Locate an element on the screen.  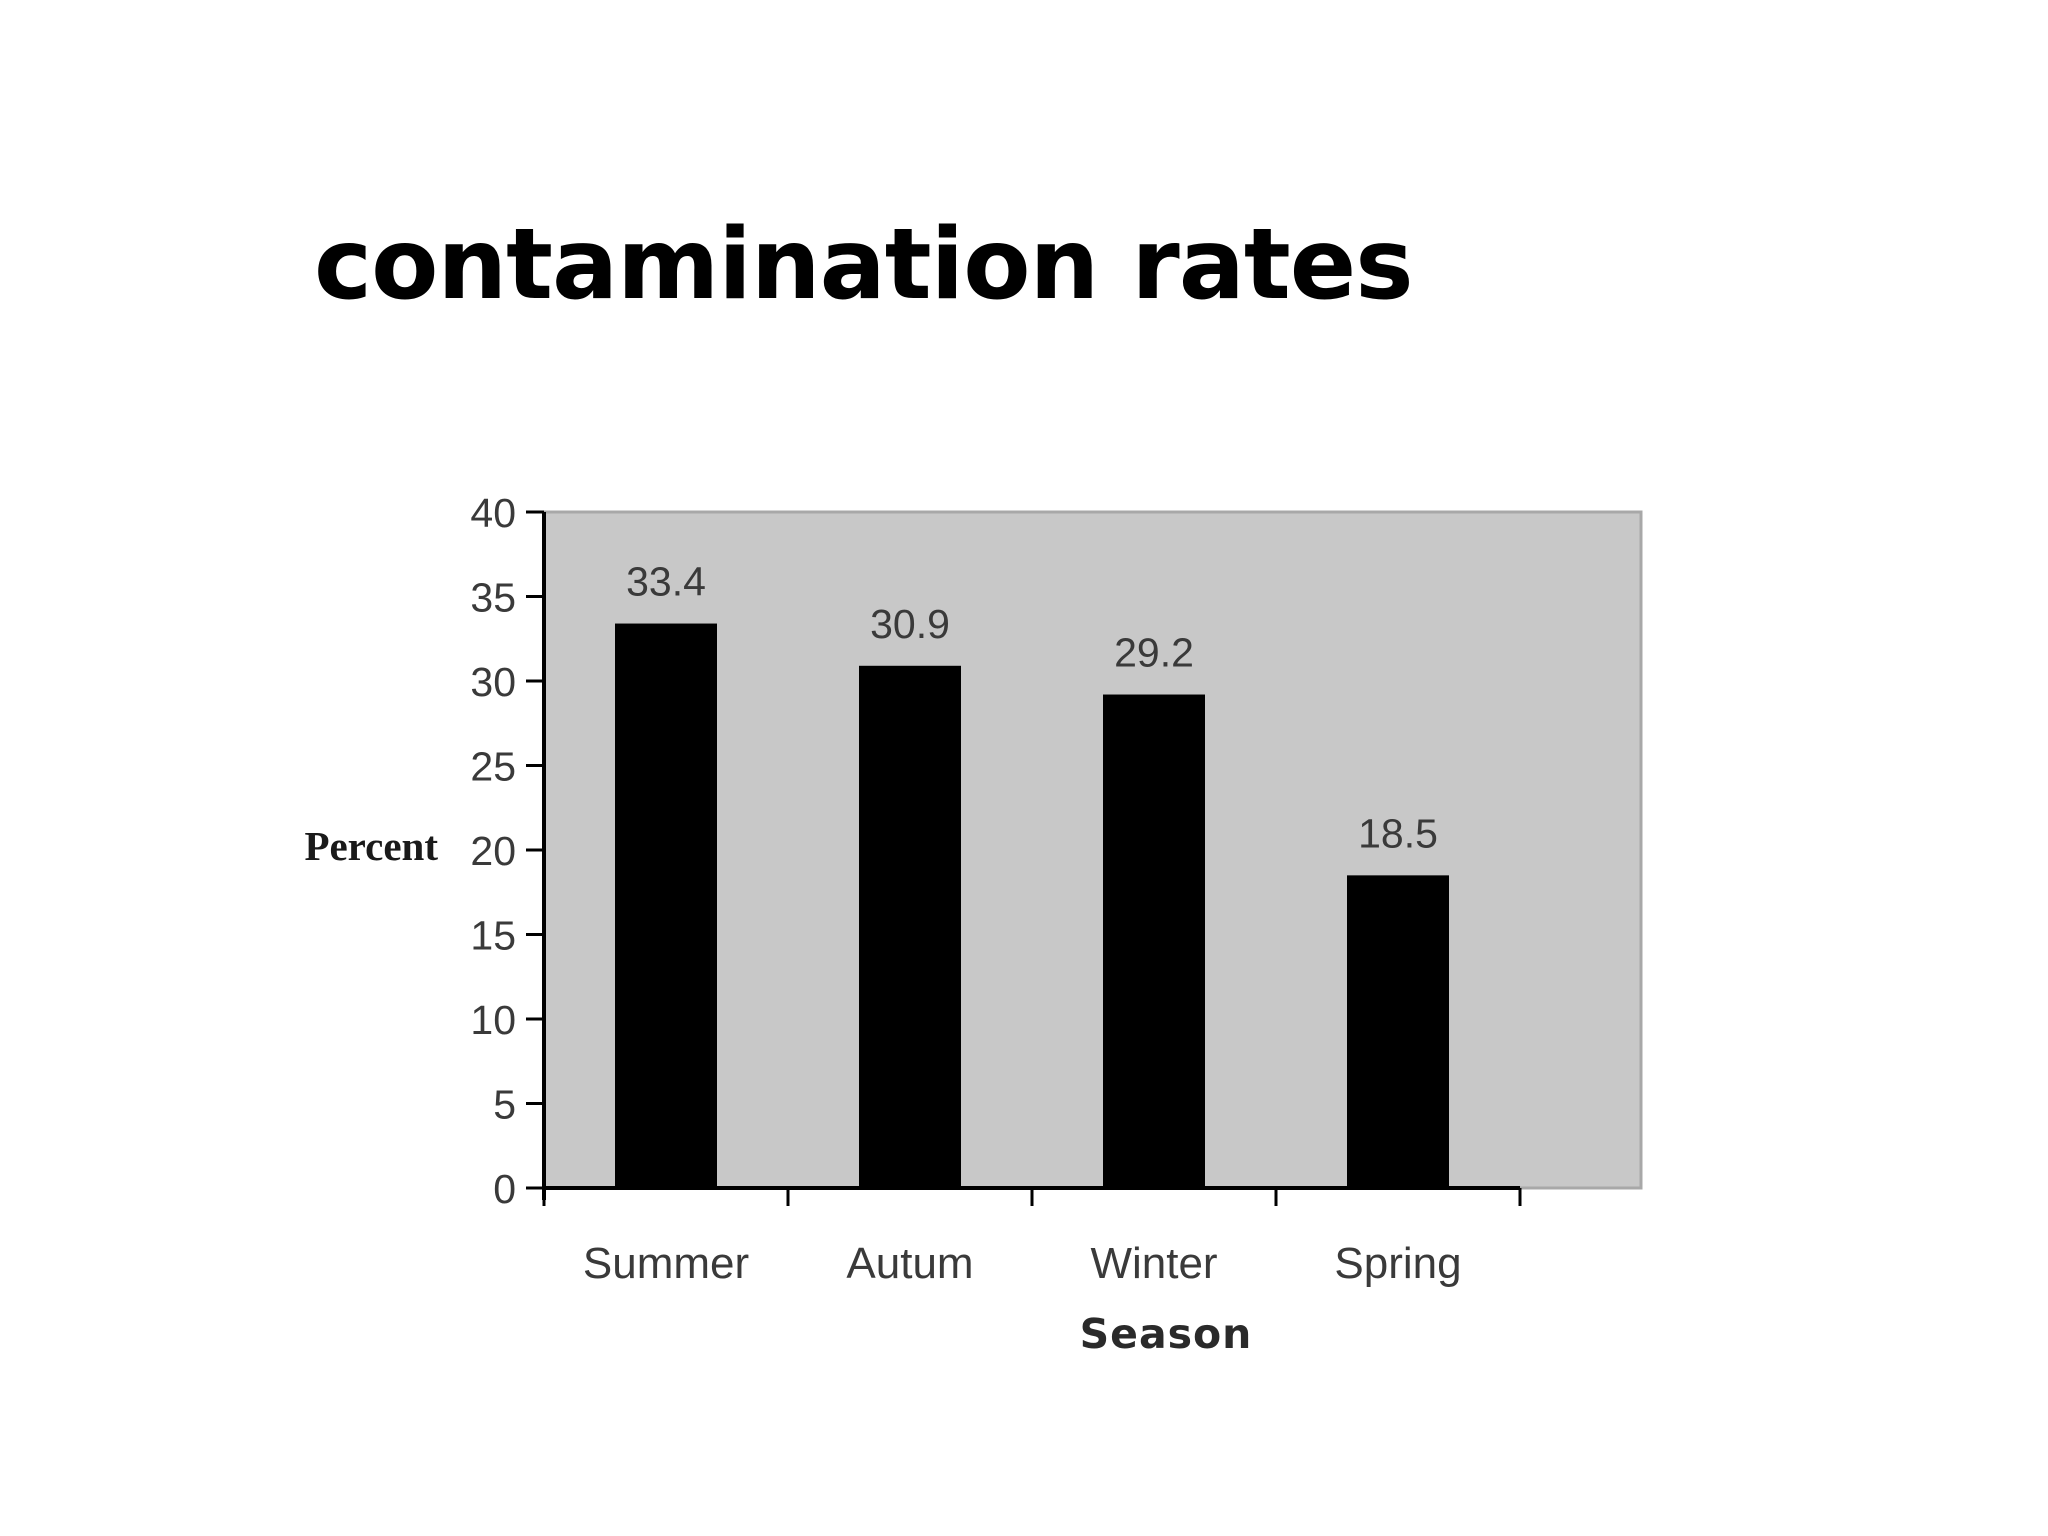
slide-title: contamination rates is located at coordinates (864, 265).